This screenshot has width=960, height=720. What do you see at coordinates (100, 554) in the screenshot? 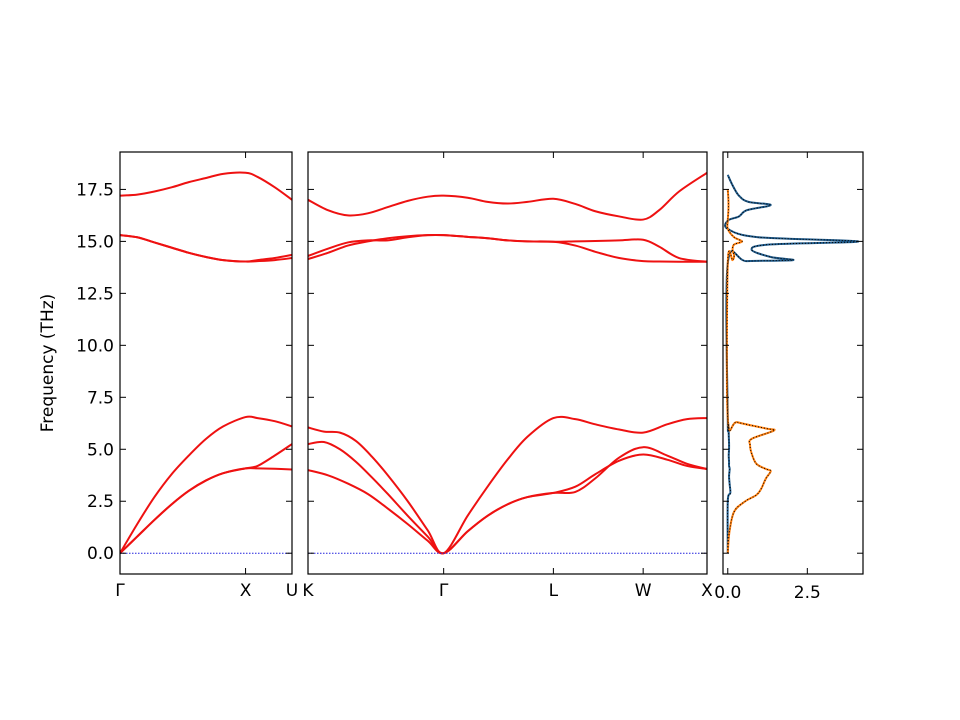
I see `y-tick-label: 0.0` at bounding box center [100, 554].